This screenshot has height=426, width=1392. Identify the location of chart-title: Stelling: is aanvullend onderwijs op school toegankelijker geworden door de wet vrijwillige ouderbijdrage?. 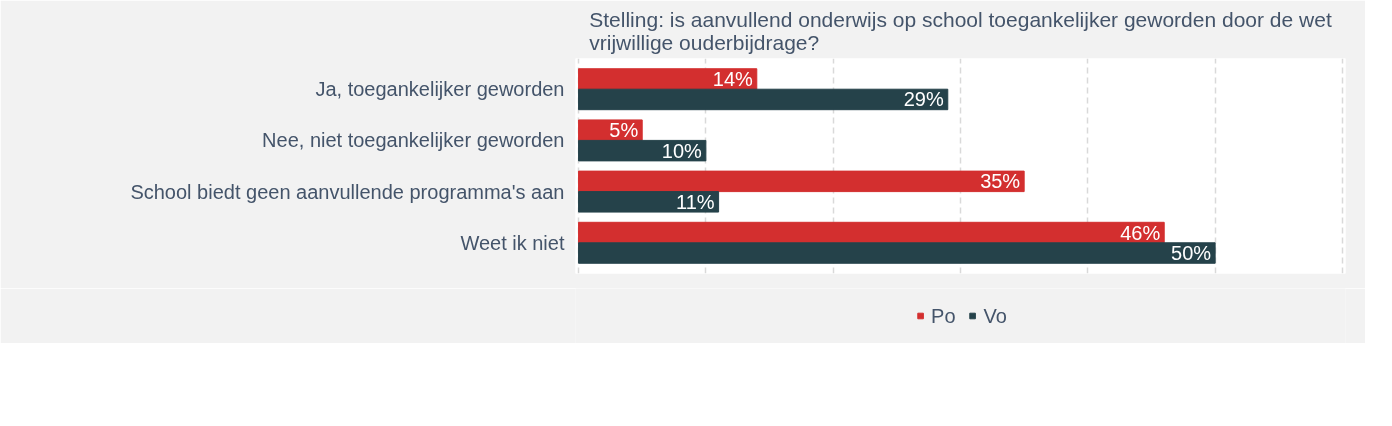
(960, 30).